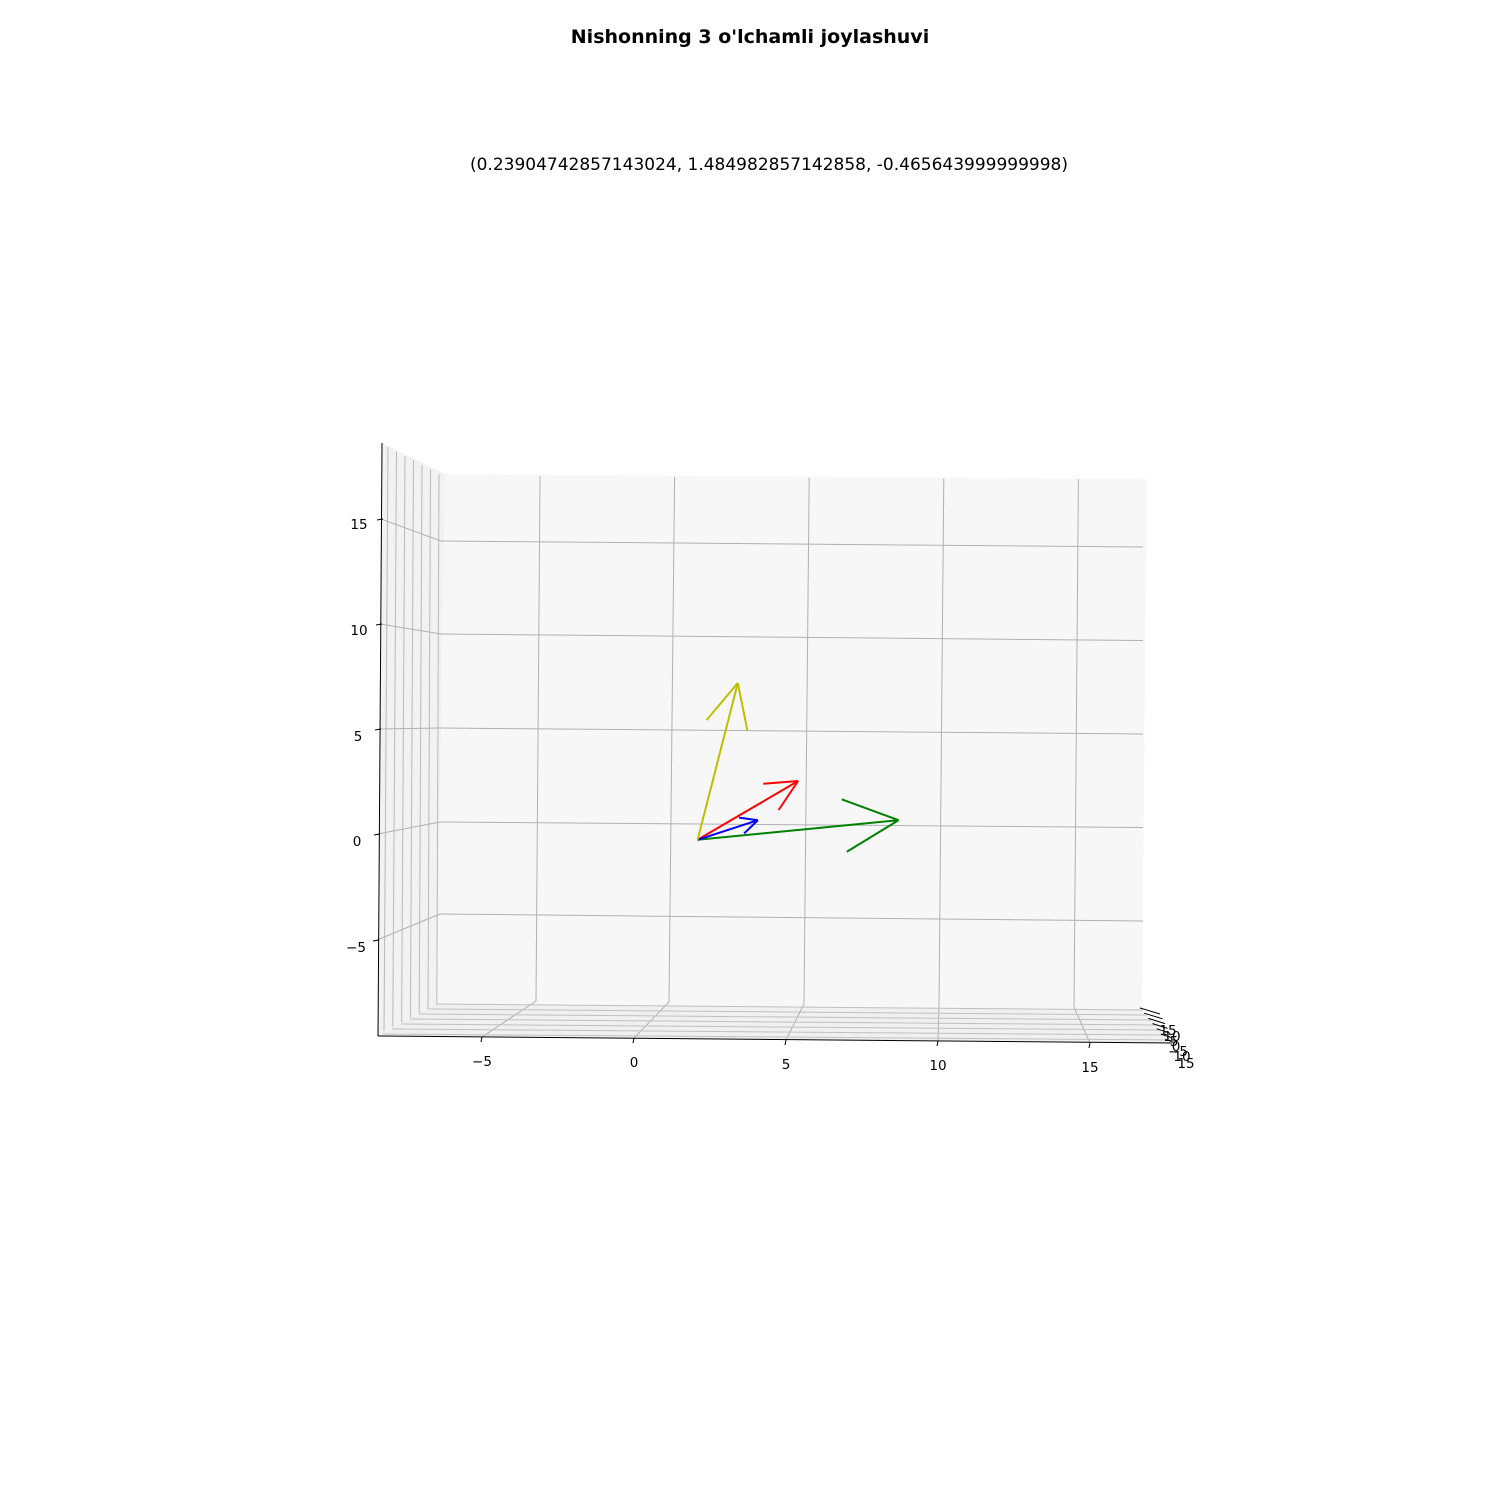 The image size is (1500, 1500). What do you see at coordinates (357, 842) in the screenshot?
I see `z-tick-label: 0` at bounding box center [357, 842].